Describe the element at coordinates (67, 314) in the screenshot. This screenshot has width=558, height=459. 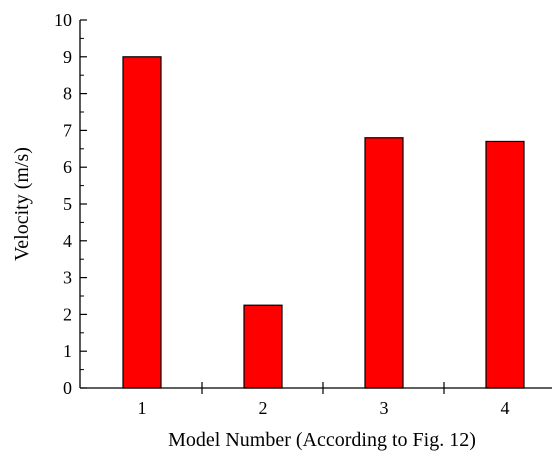
I see `y-tick-label: 2` at that location.